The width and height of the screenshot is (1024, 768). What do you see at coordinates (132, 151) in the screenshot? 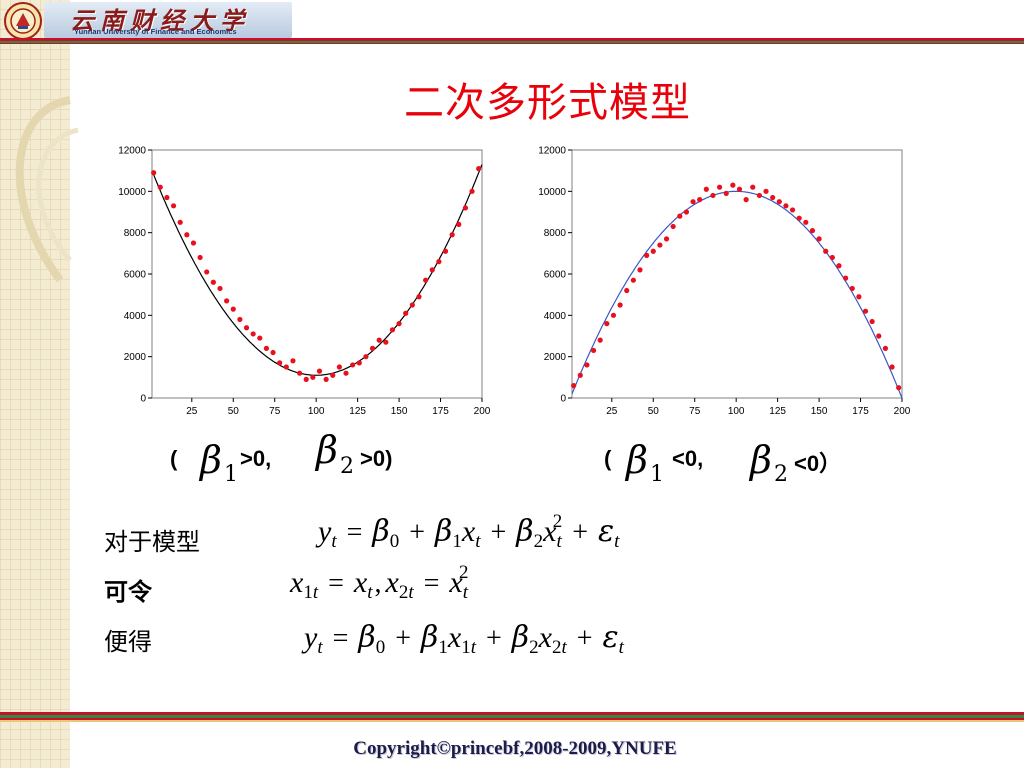
I see `y-tick-label: 12000` at bounding box center [132, 151].